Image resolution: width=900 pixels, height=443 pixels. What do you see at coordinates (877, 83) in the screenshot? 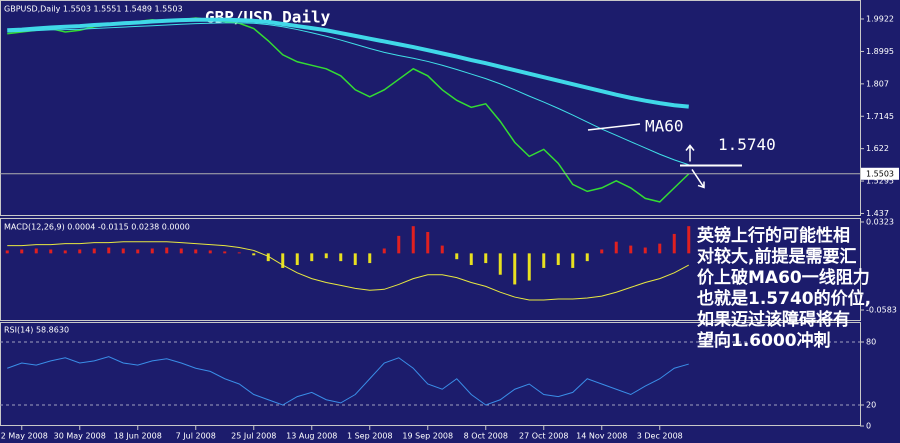
I see `y-tick-label: 1.807` at bounding box center [877, 83].